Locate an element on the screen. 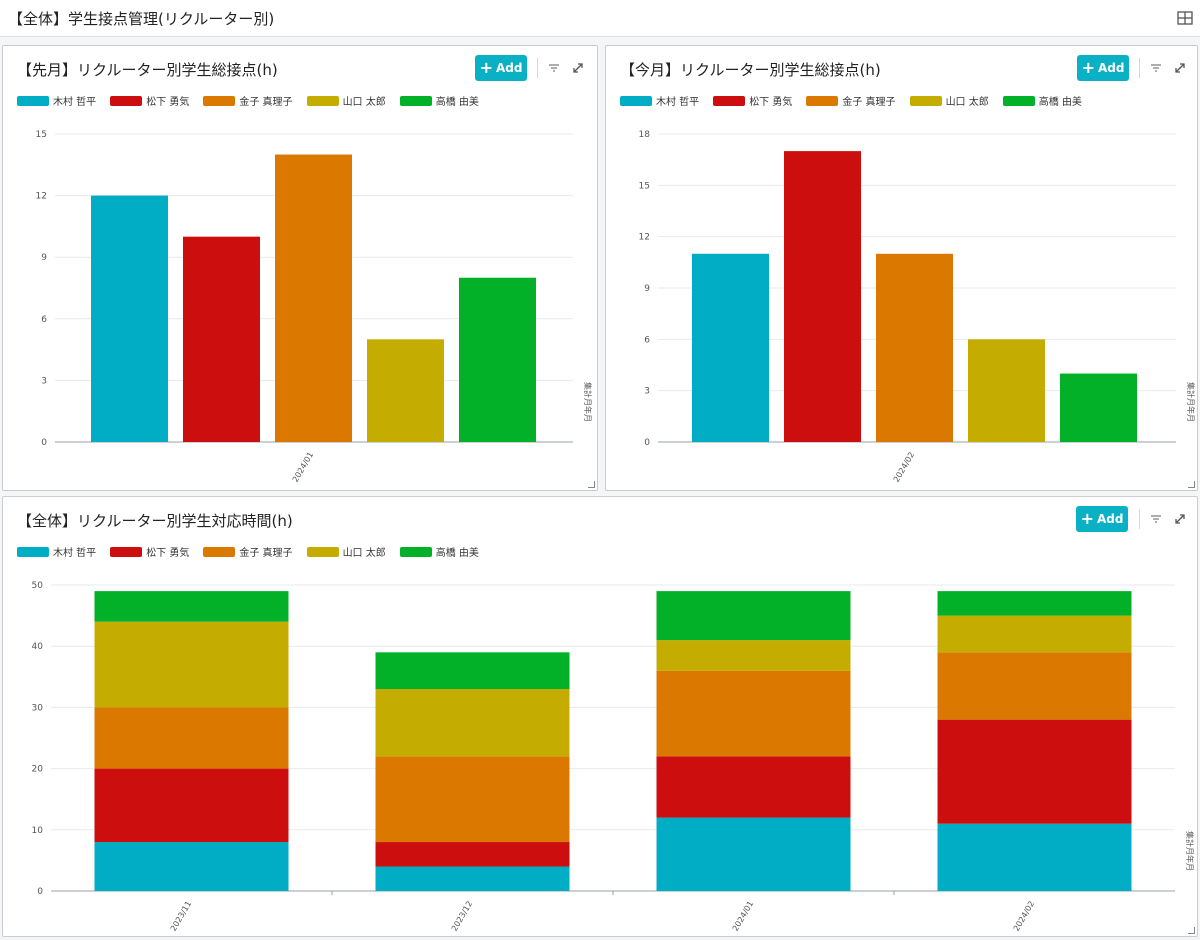 The width and height of the screenshot is (1200, 940). panel-title: 【全体】リクルーター別学生対応時間(h) is located at coordinates (155, 521).